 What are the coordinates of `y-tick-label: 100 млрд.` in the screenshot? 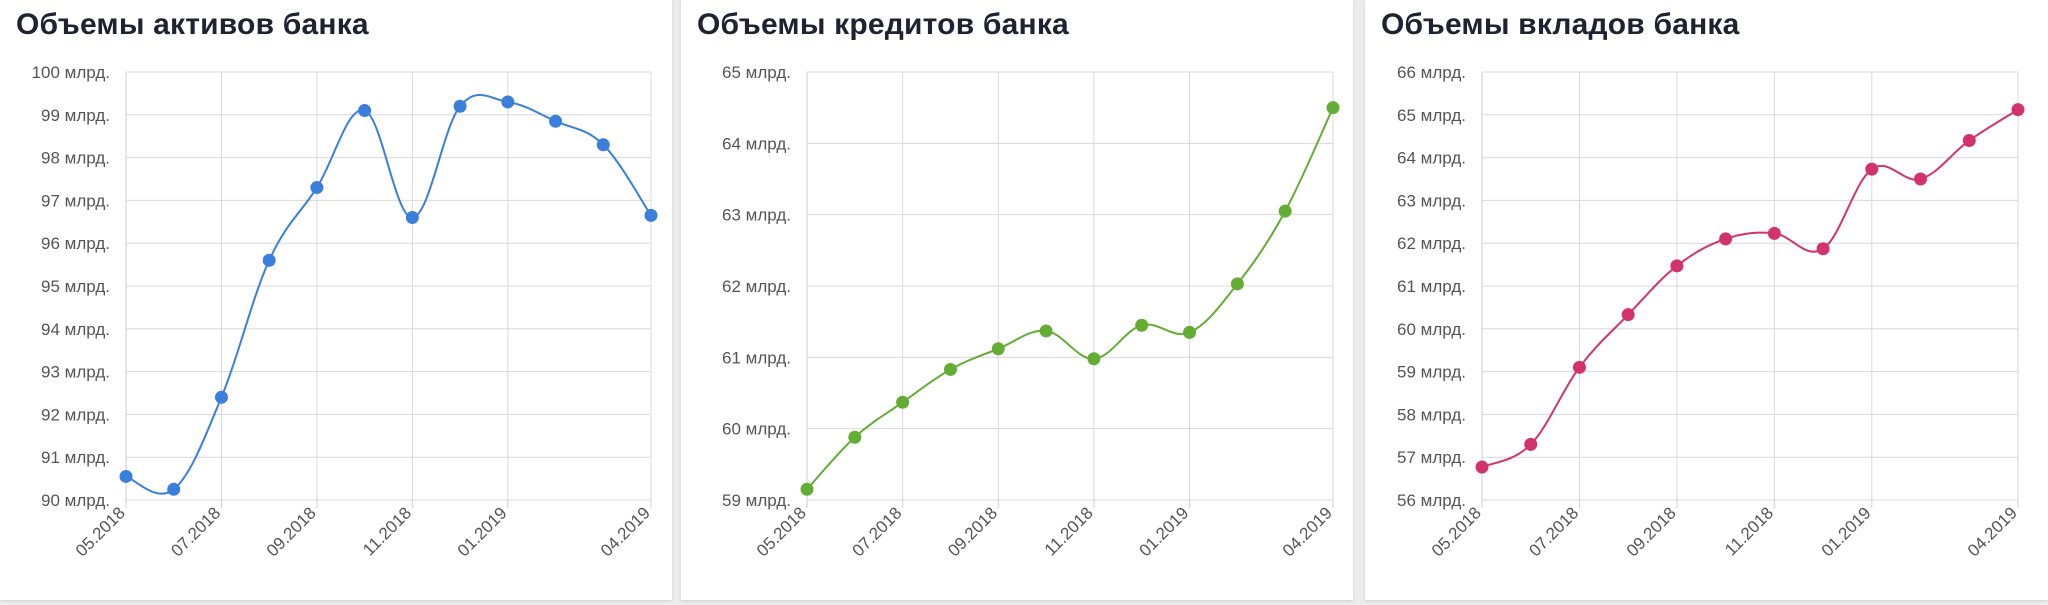 It's located at (71, 72).